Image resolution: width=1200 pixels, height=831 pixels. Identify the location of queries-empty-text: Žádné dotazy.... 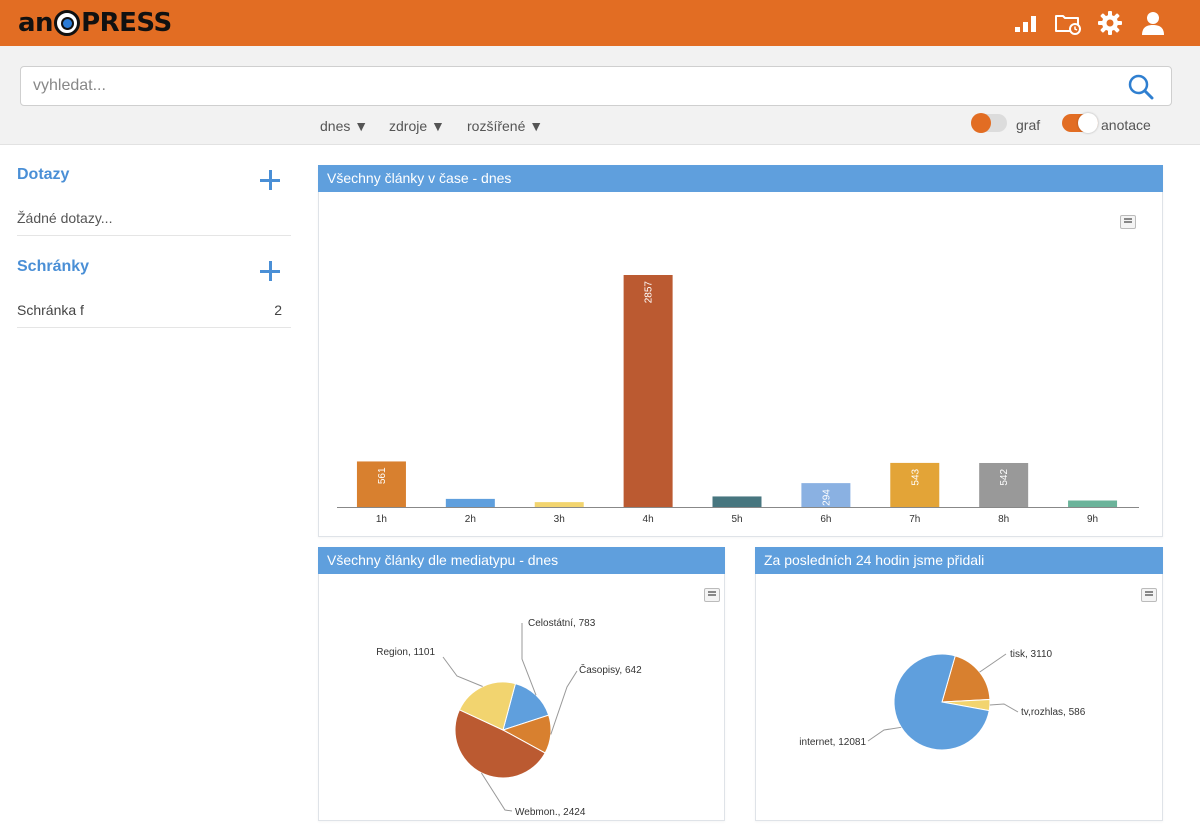
(154, 223).